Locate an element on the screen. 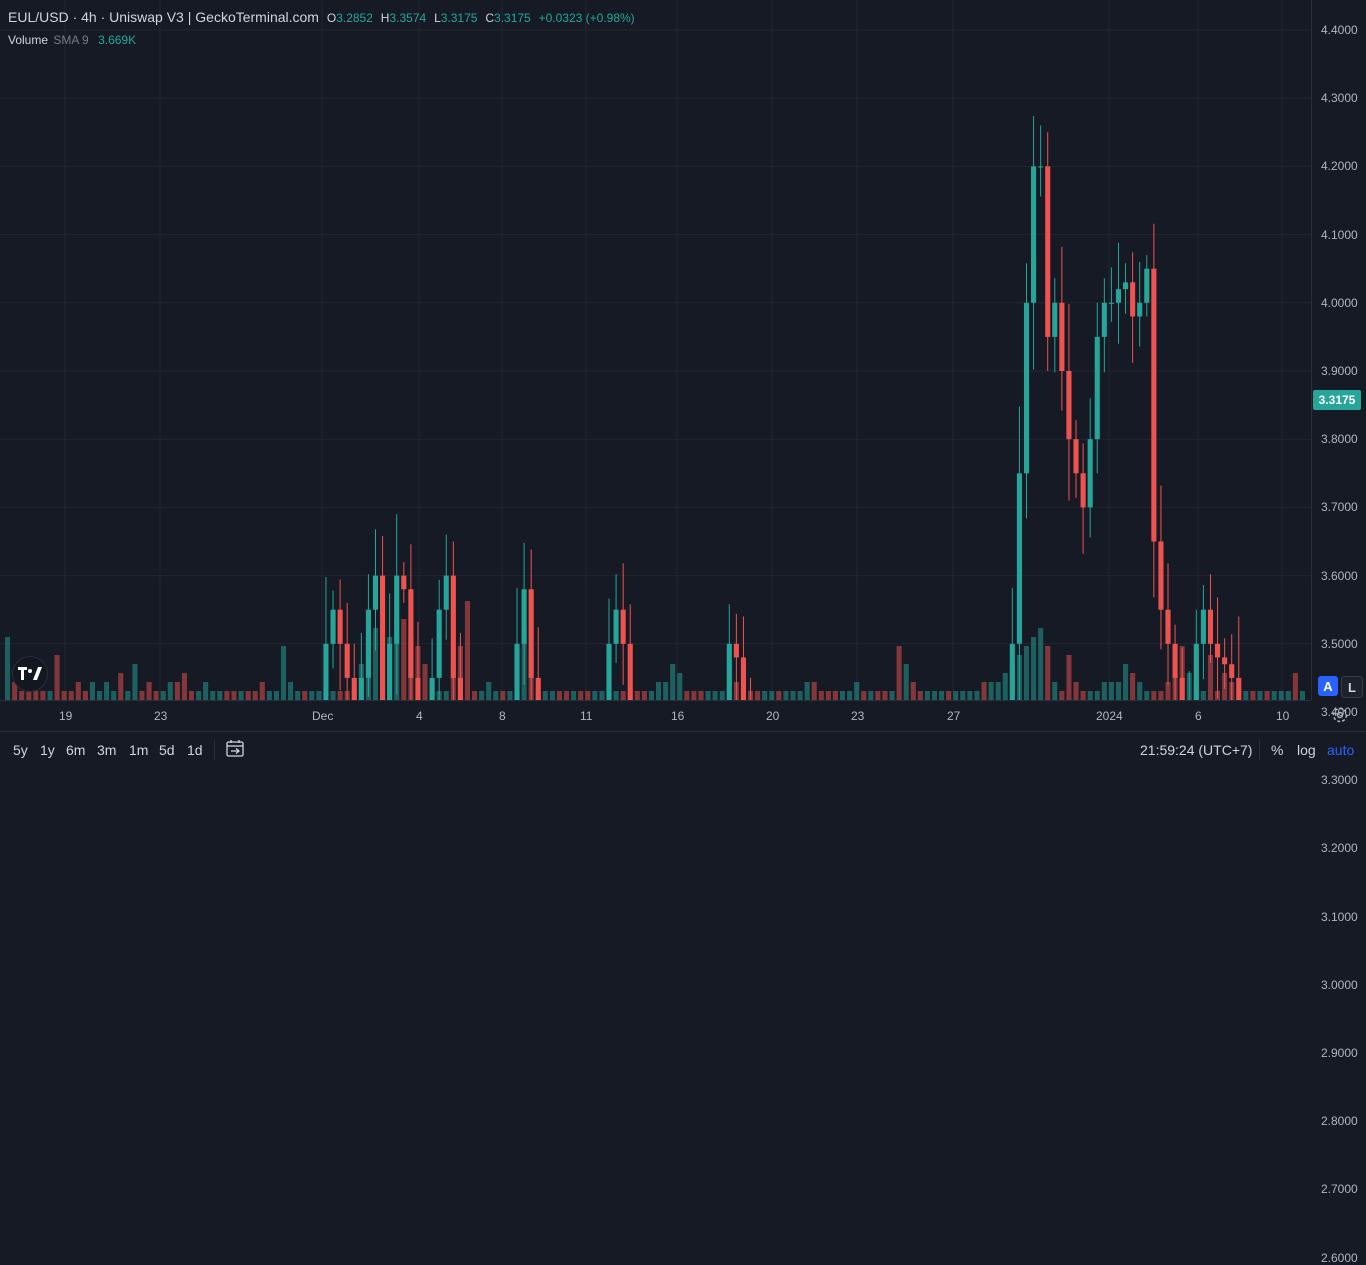  range-1d-button: 1d is located at coordinates (195, 750).